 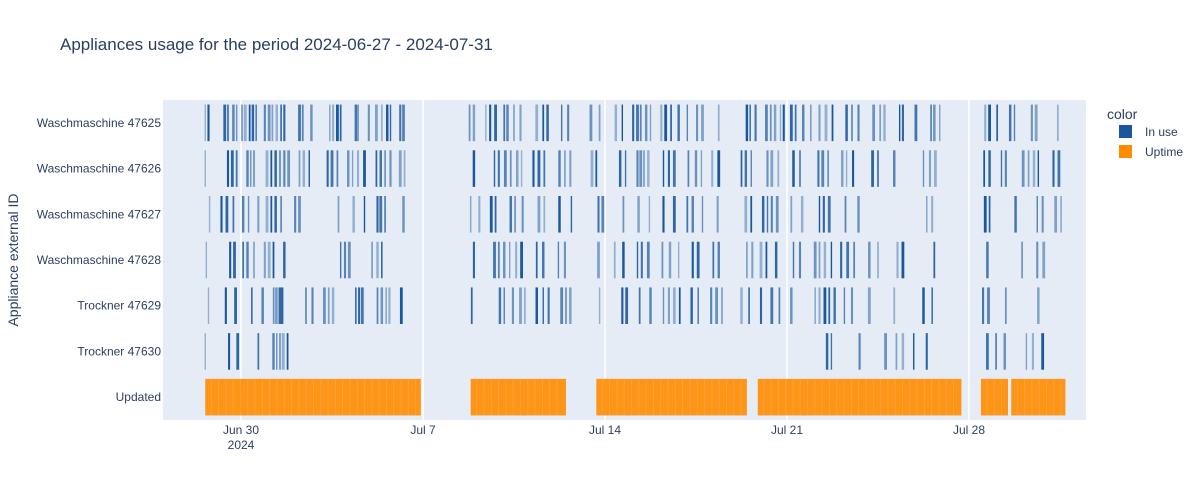 What do you see at coordinates (241, 445) in the screenshot?
I see `x-tick-sublabel: 2024` at bounding box center [241, 445].